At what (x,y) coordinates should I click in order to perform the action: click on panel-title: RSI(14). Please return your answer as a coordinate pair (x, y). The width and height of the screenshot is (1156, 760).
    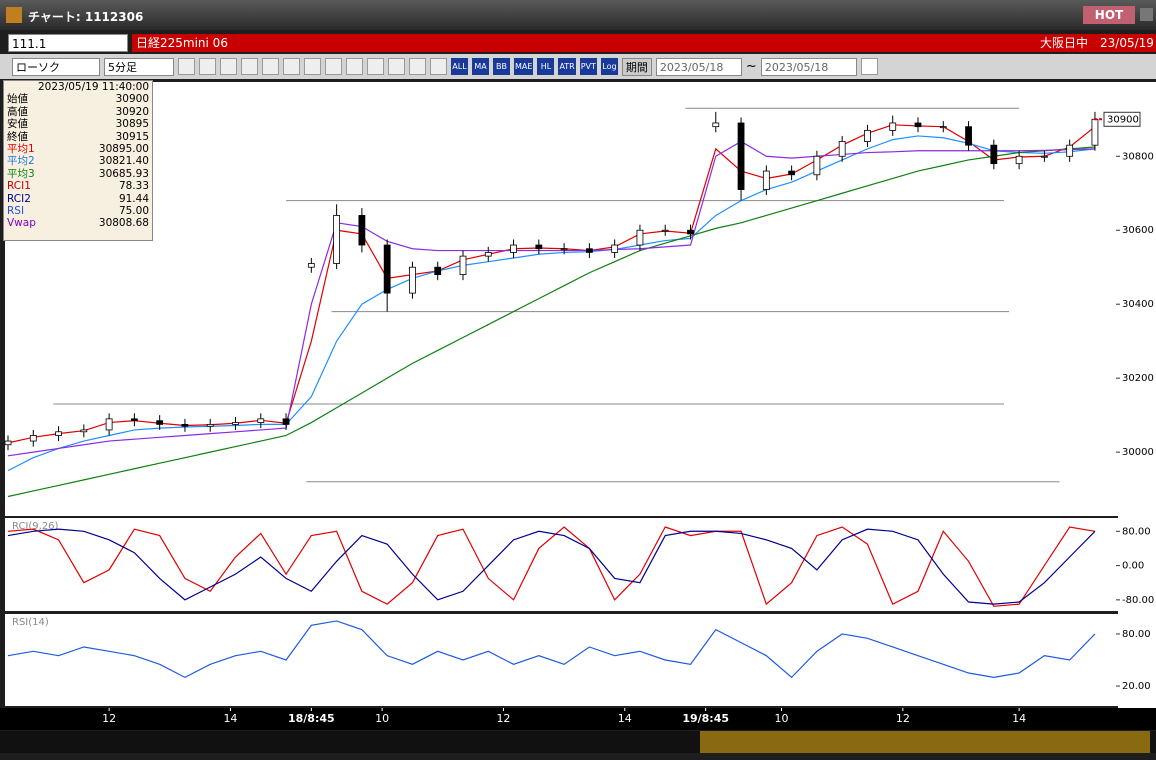
    Looking at the image, I should click on (30, 622).